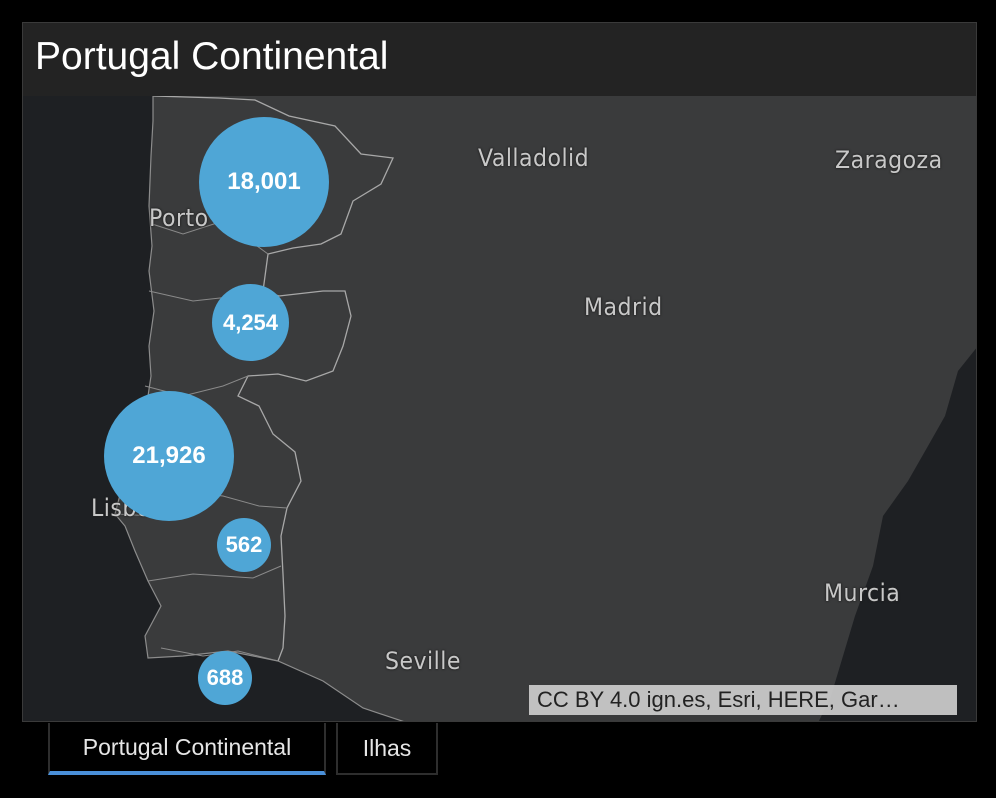 This screenshot has height=798, width=996. What do you see at coordinates (862, 593) in the screenshot?
I see `city-label-murcia: Murcia` at bounding box center [862, 593].